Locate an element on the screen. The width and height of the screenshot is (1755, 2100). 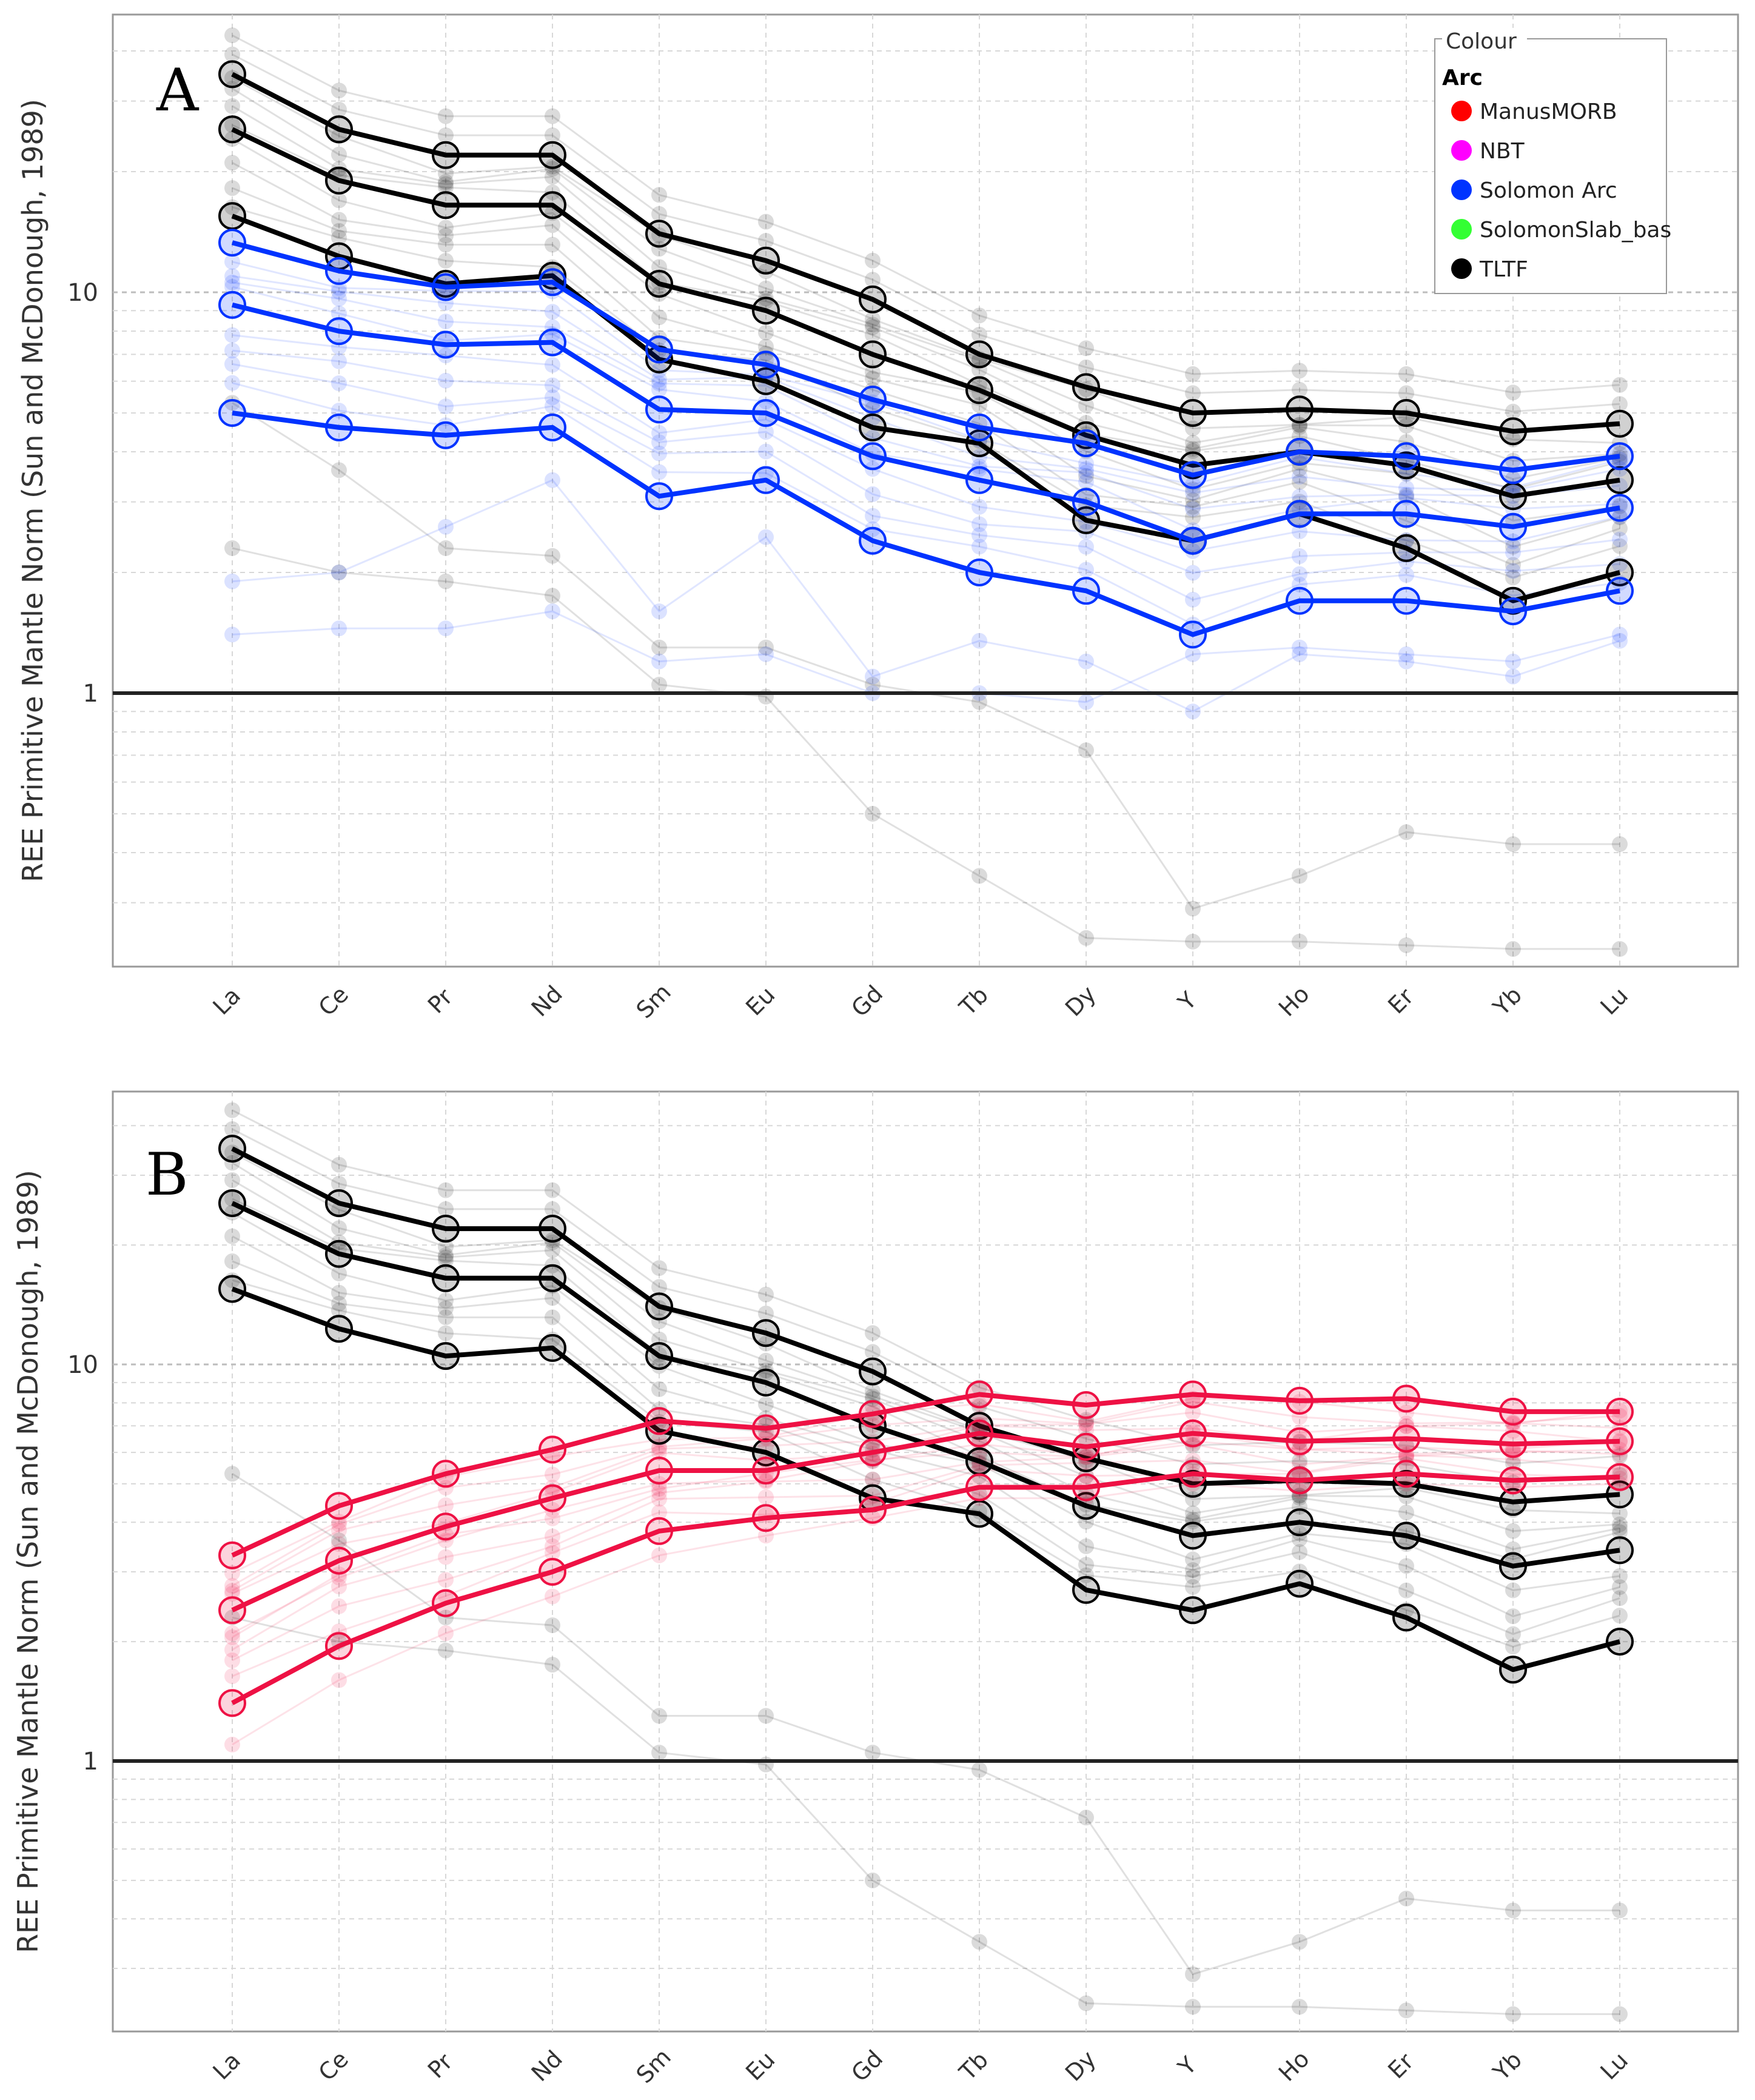
y-tick-label: 10 is located at coordinates (83, 1365).